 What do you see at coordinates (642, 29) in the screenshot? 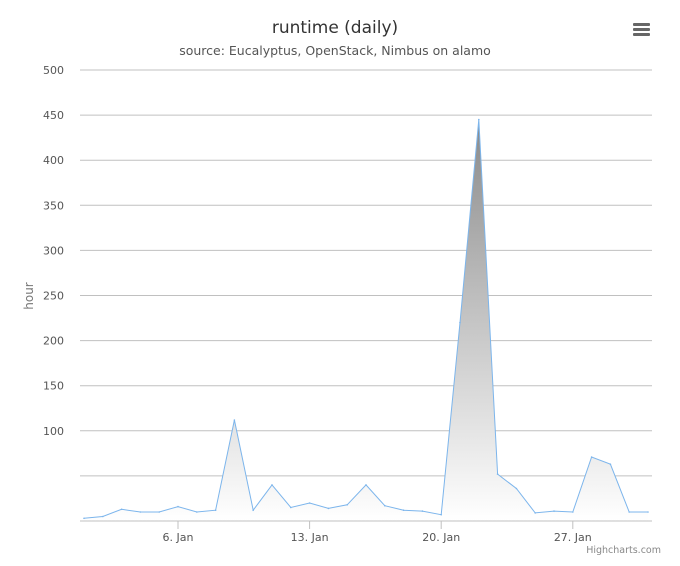
I see `menu-icon` at bounding box center [642, 29].